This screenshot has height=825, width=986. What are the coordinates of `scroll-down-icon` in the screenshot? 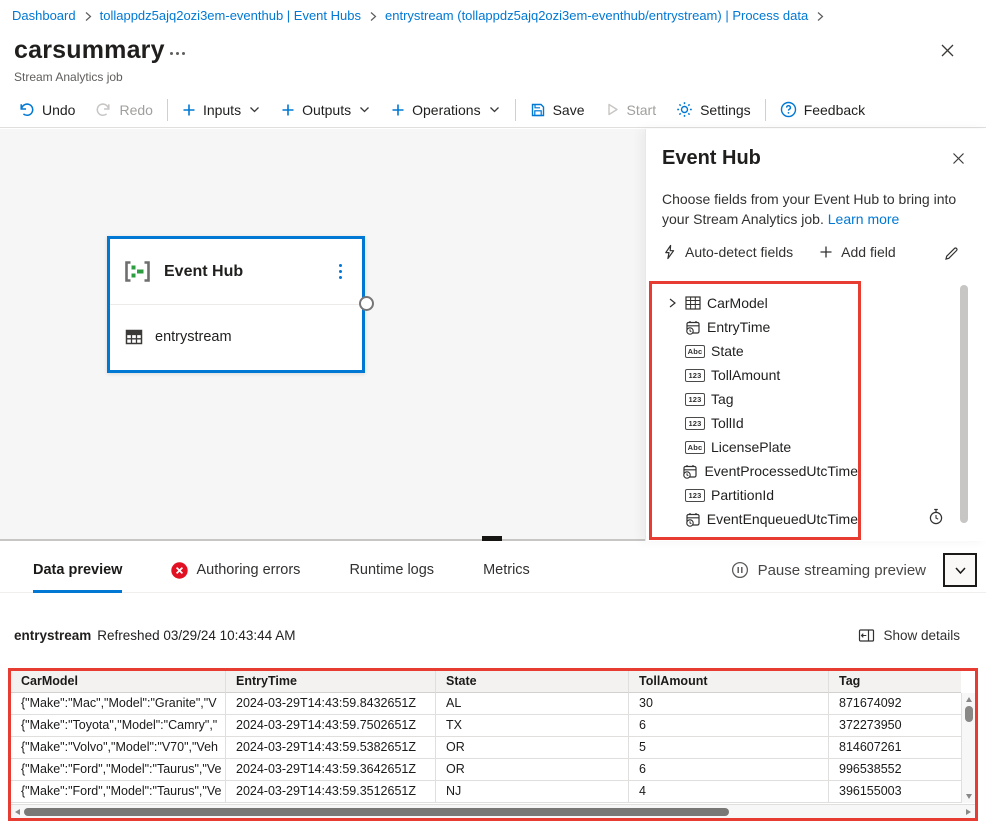 It's located at (969, 796).